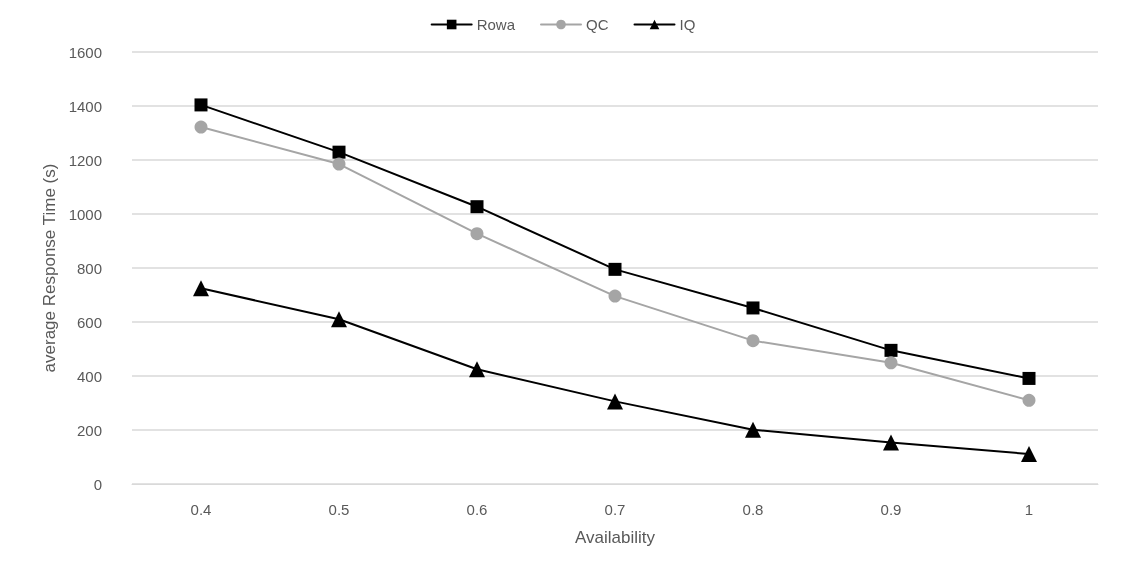  Describe the element at coordinates (85, 52) in the screenshot. I see `y-tick-label: 1600` at that location.